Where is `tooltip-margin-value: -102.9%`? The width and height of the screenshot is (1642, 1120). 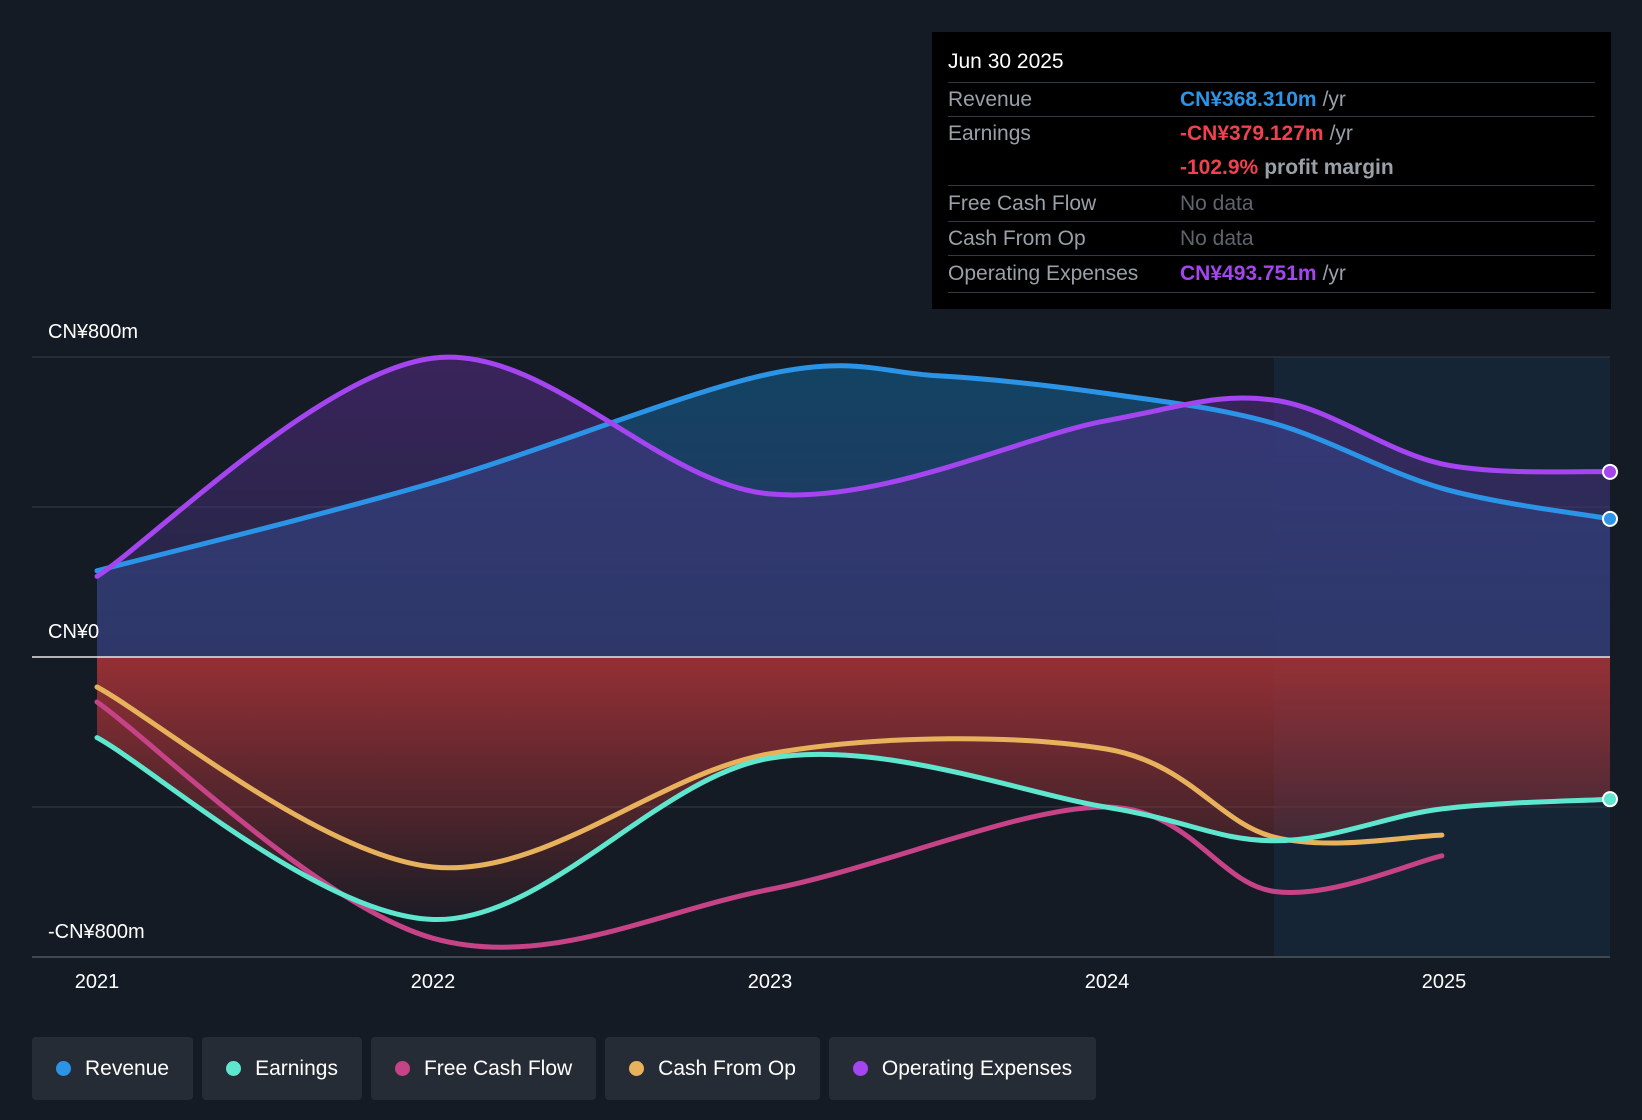
tooltip-margin-value: -102.9% is located at coordinates (1219, 167).